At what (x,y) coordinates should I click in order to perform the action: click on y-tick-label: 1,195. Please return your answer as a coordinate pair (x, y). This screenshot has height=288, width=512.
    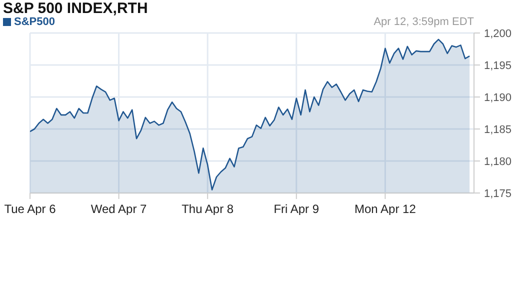
    Looking at the image, I should click on (498, 66).